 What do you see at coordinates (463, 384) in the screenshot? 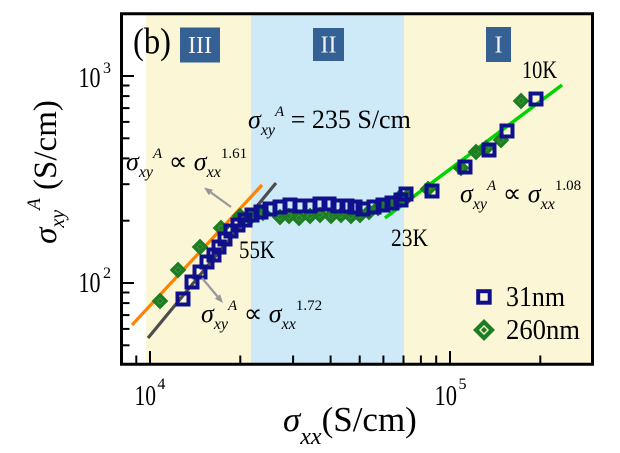
I see `svg-text: 5` at bounding box center [463, 384].